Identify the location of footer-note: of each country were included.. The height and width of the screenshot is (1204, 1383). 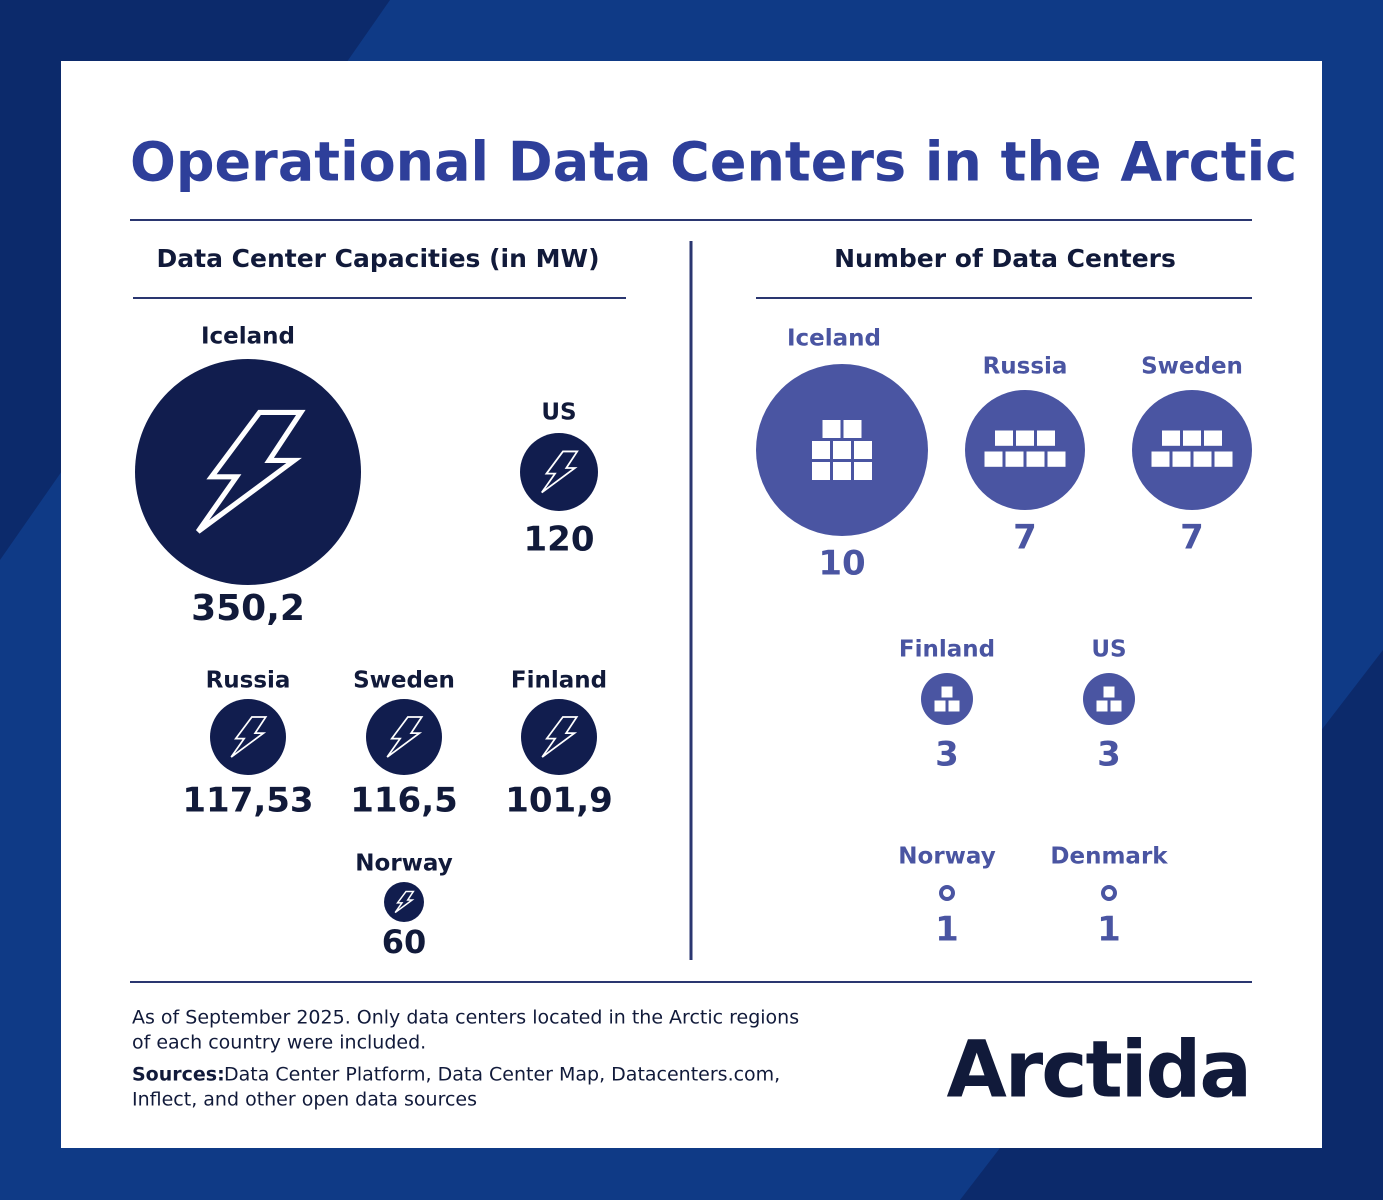
(279, 1043).